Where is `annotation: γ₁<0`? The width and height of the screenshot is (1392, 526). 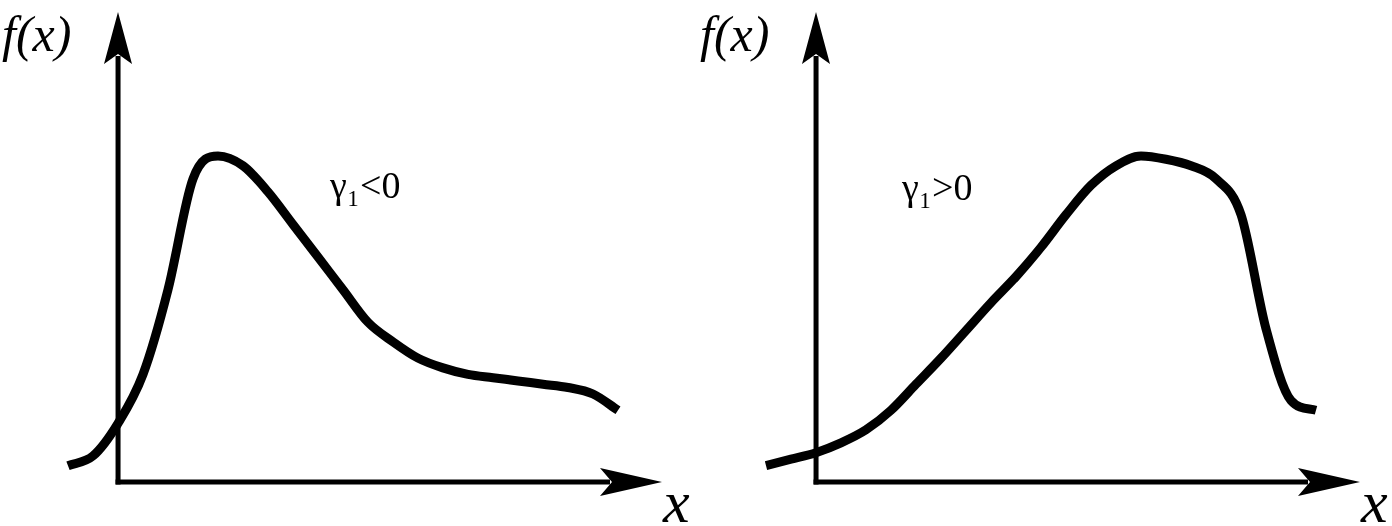
annotation: γ₁<0 is located at coordinates (365, 185).